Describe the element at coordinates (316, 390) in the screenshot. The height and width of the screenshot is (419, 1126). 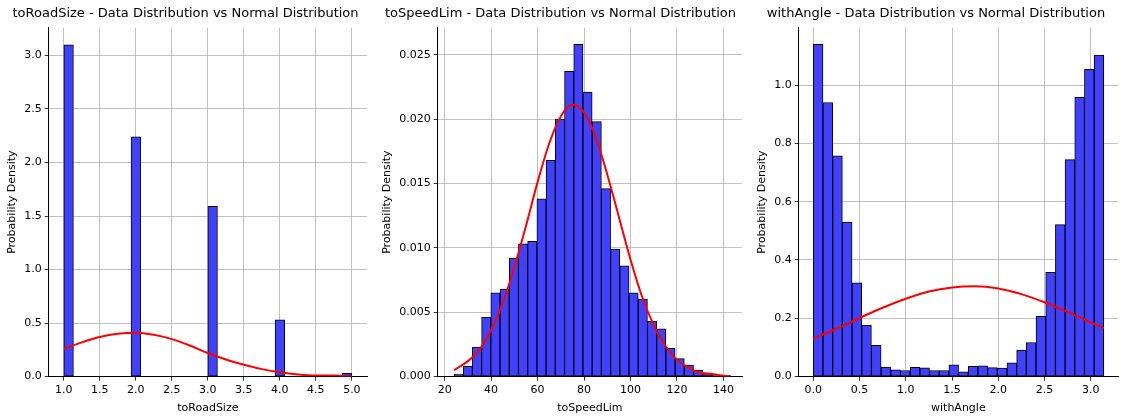
I see `x-tick-label: 4.5` at that location.